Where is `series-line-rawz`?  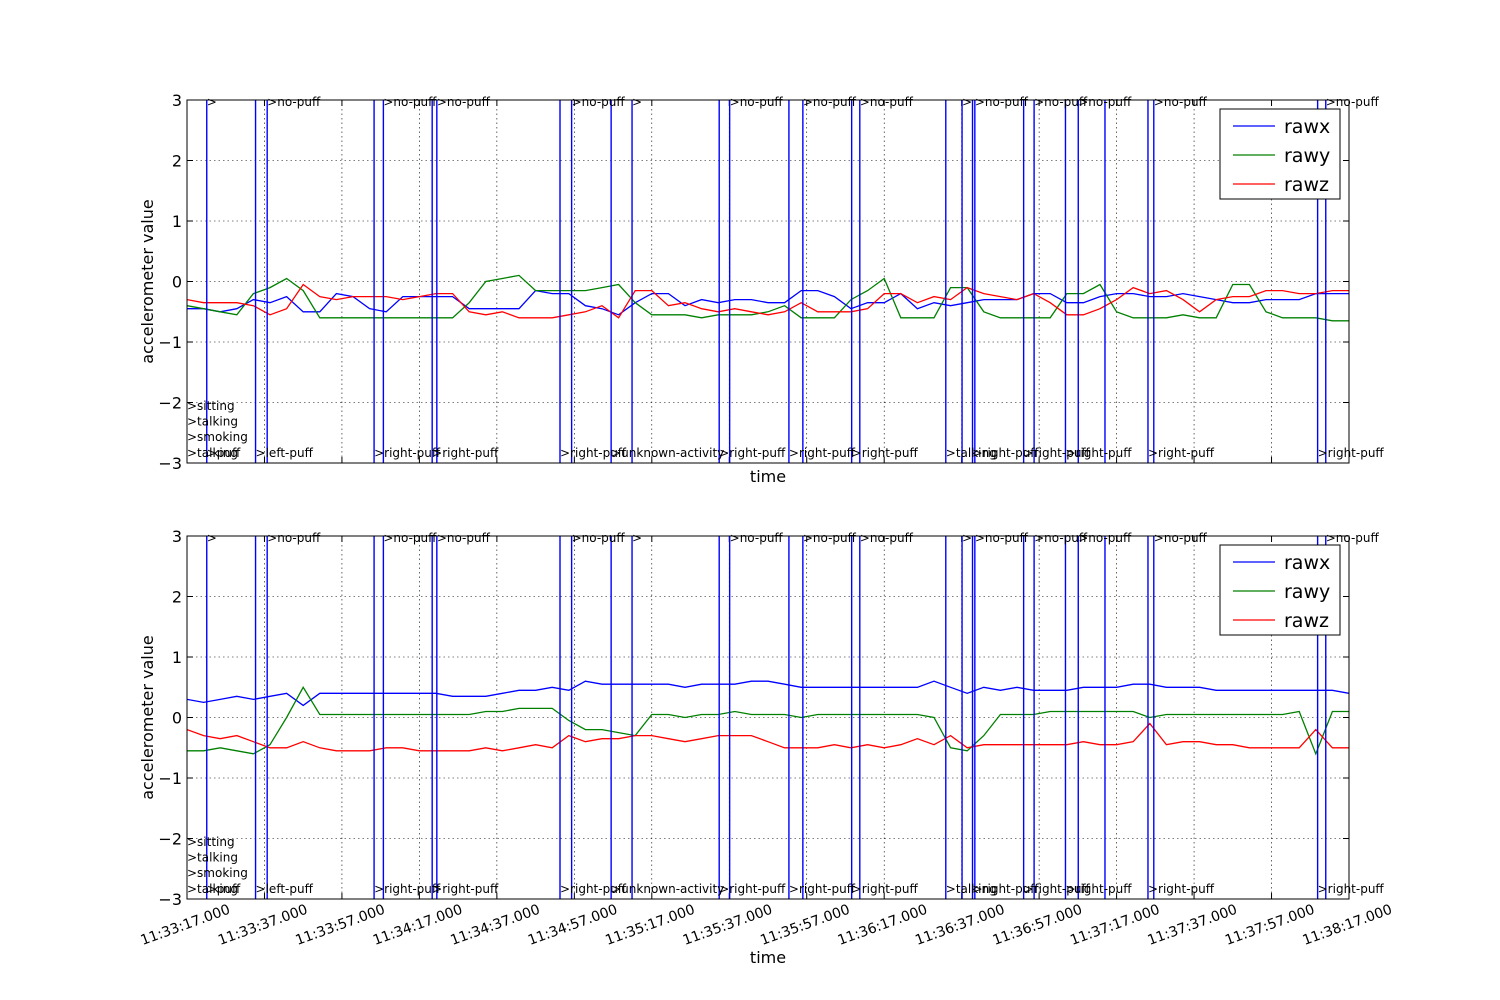
series-line-rawz is located at coordinates (768, 737).